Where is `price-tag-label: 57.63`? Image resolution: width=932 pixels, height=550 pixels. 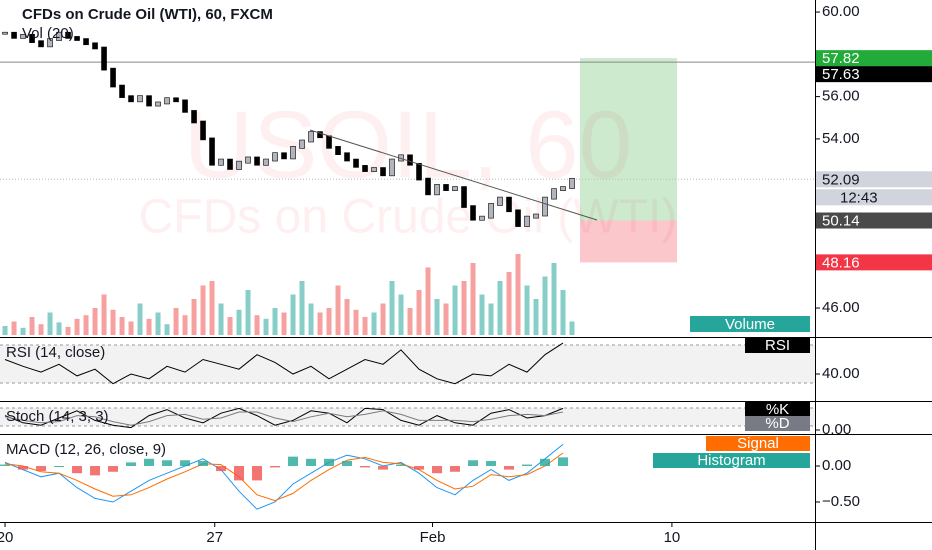 price-tag-label: 57.63 is located at coordinates (841, 74).